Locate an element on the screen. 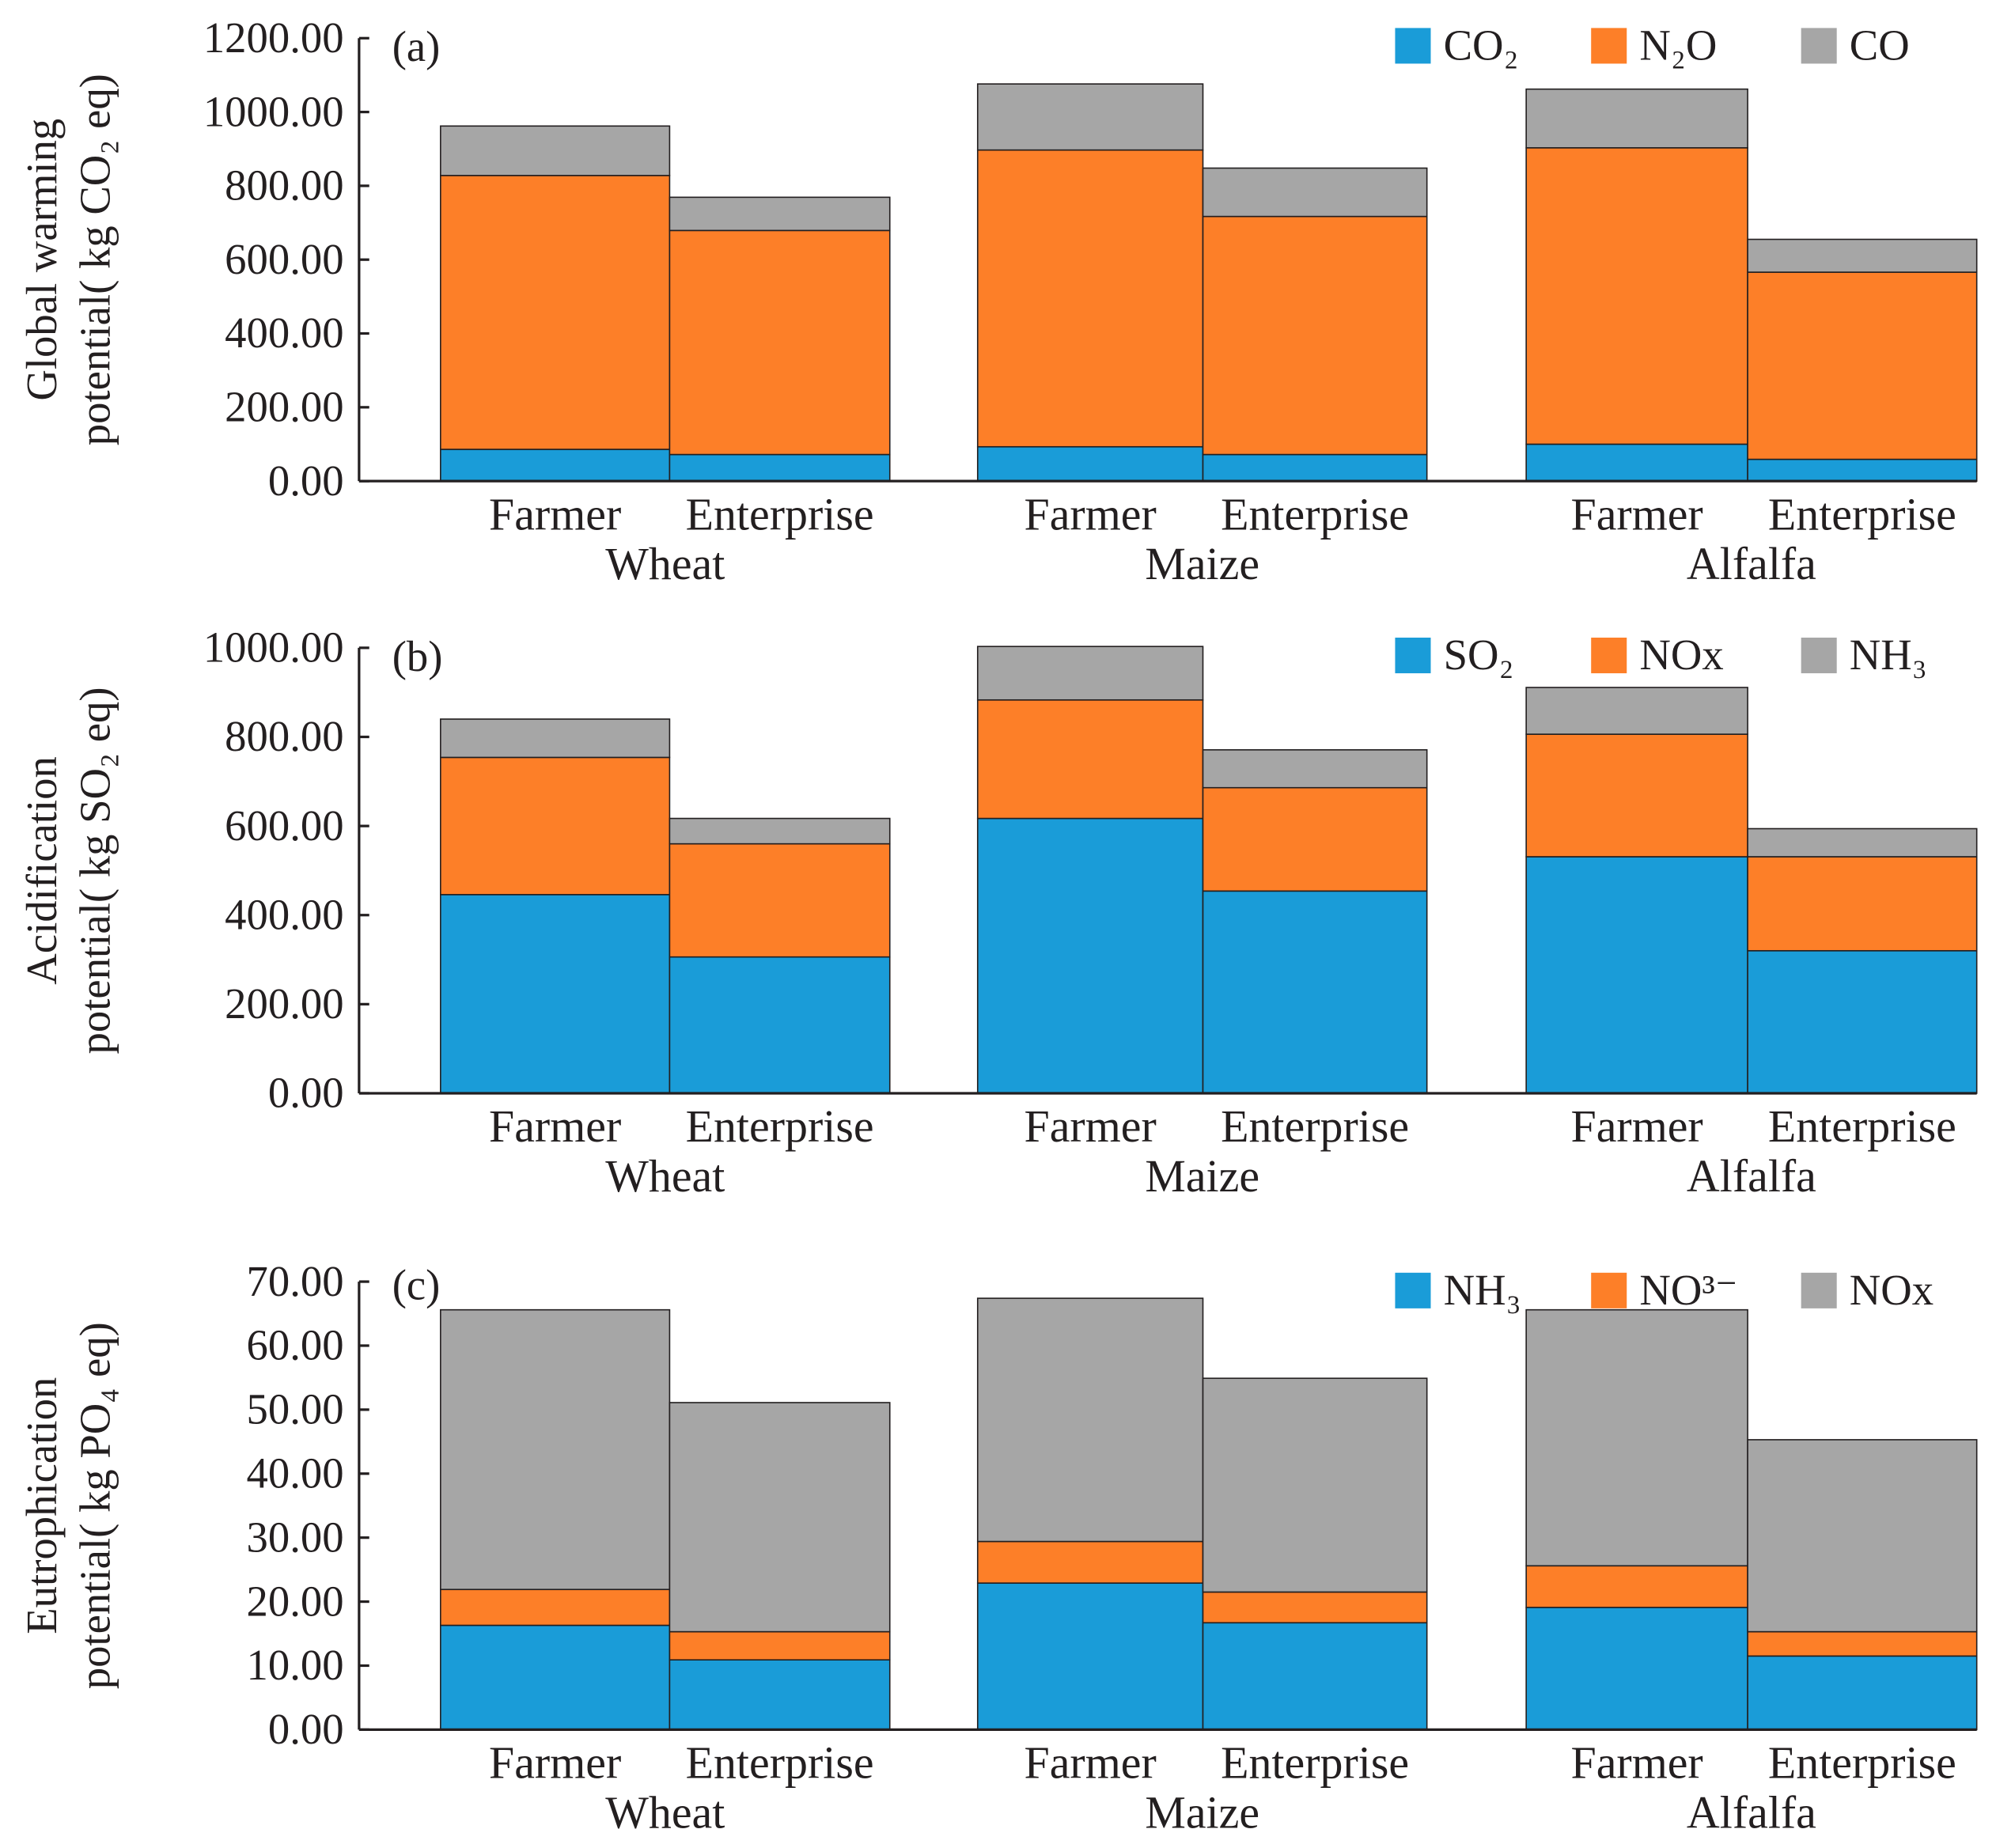 The width and height of the screenshot is (1996, 1848). panel-label: (c) is located at coordinates (416, 1285).